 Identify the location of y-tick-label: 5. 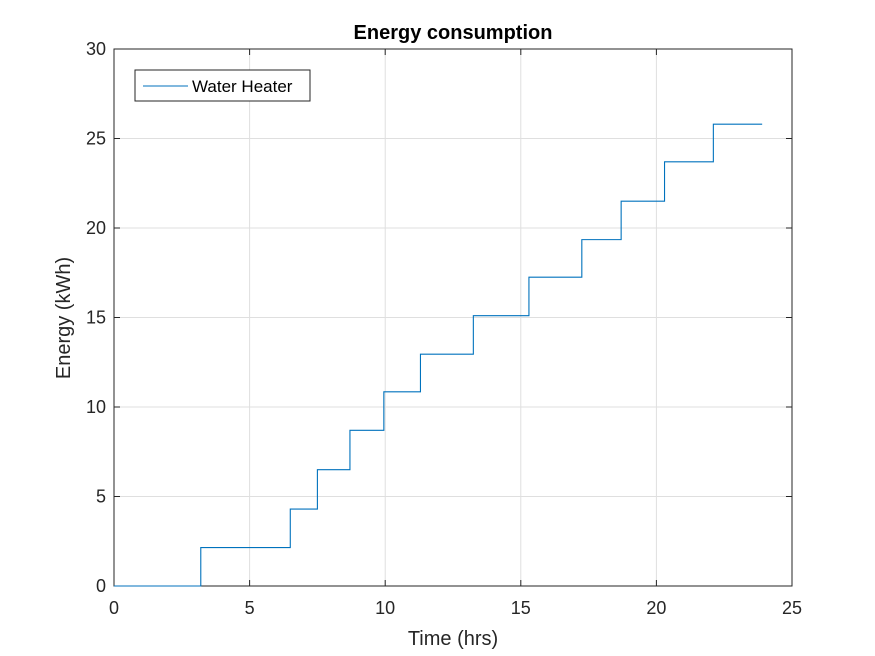
(101, 497).